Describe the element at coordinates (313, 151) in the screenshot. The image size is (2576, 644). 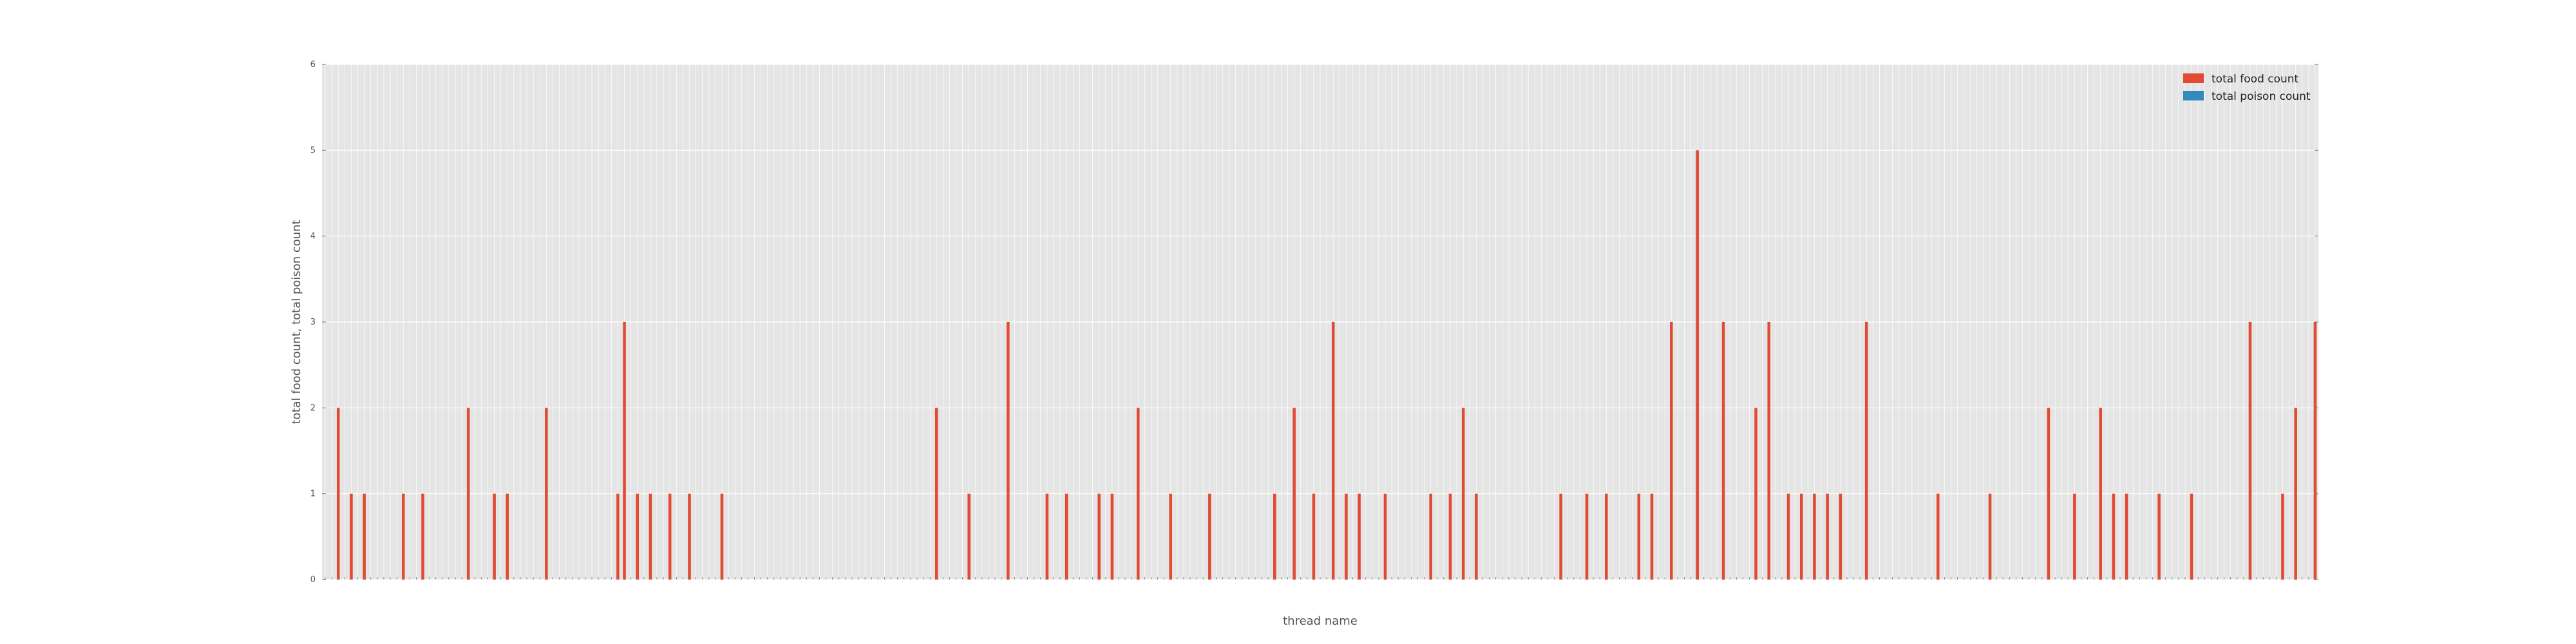
I see `y-tick-label: 5` at that location.